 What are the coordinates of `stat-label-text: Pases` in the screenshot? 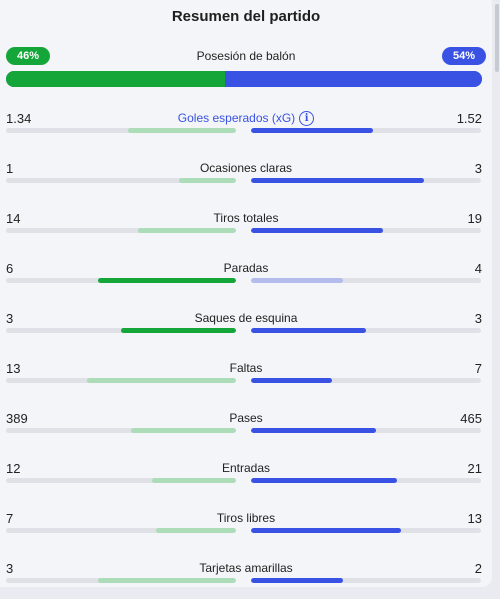 It's located at (246, 418).